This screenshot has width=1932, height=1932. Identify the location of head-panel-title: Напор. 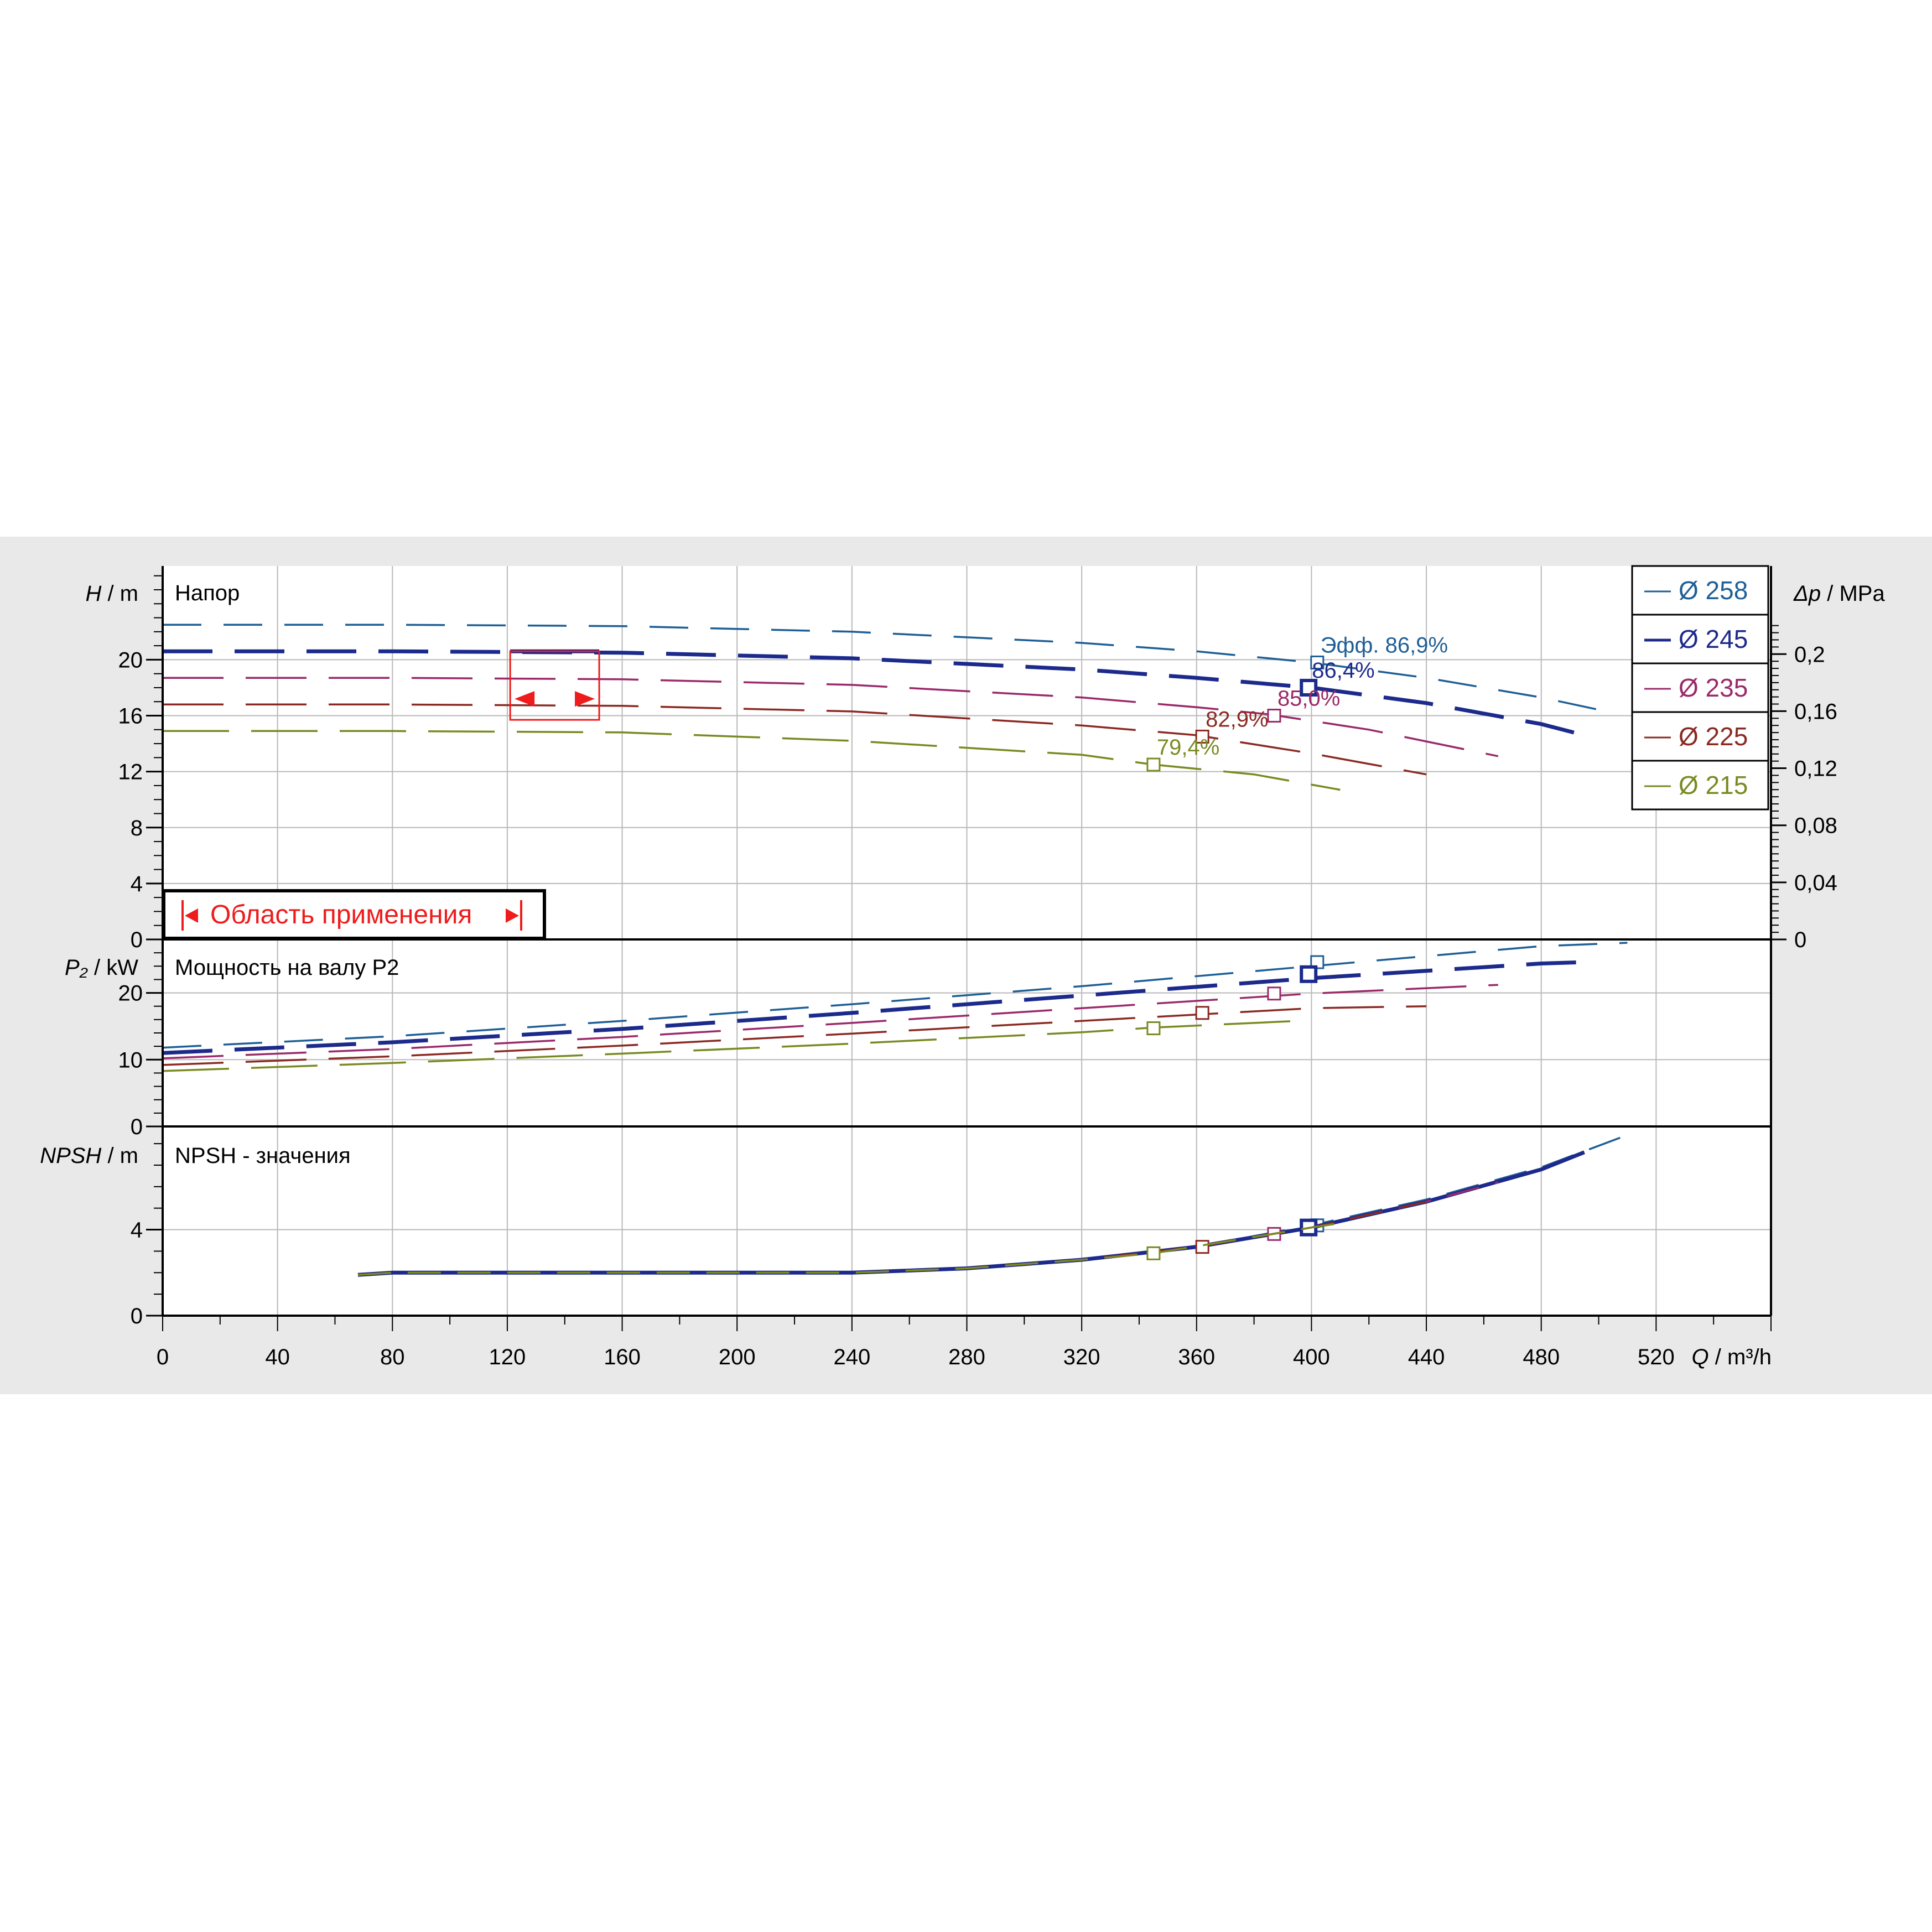
(207, 593).